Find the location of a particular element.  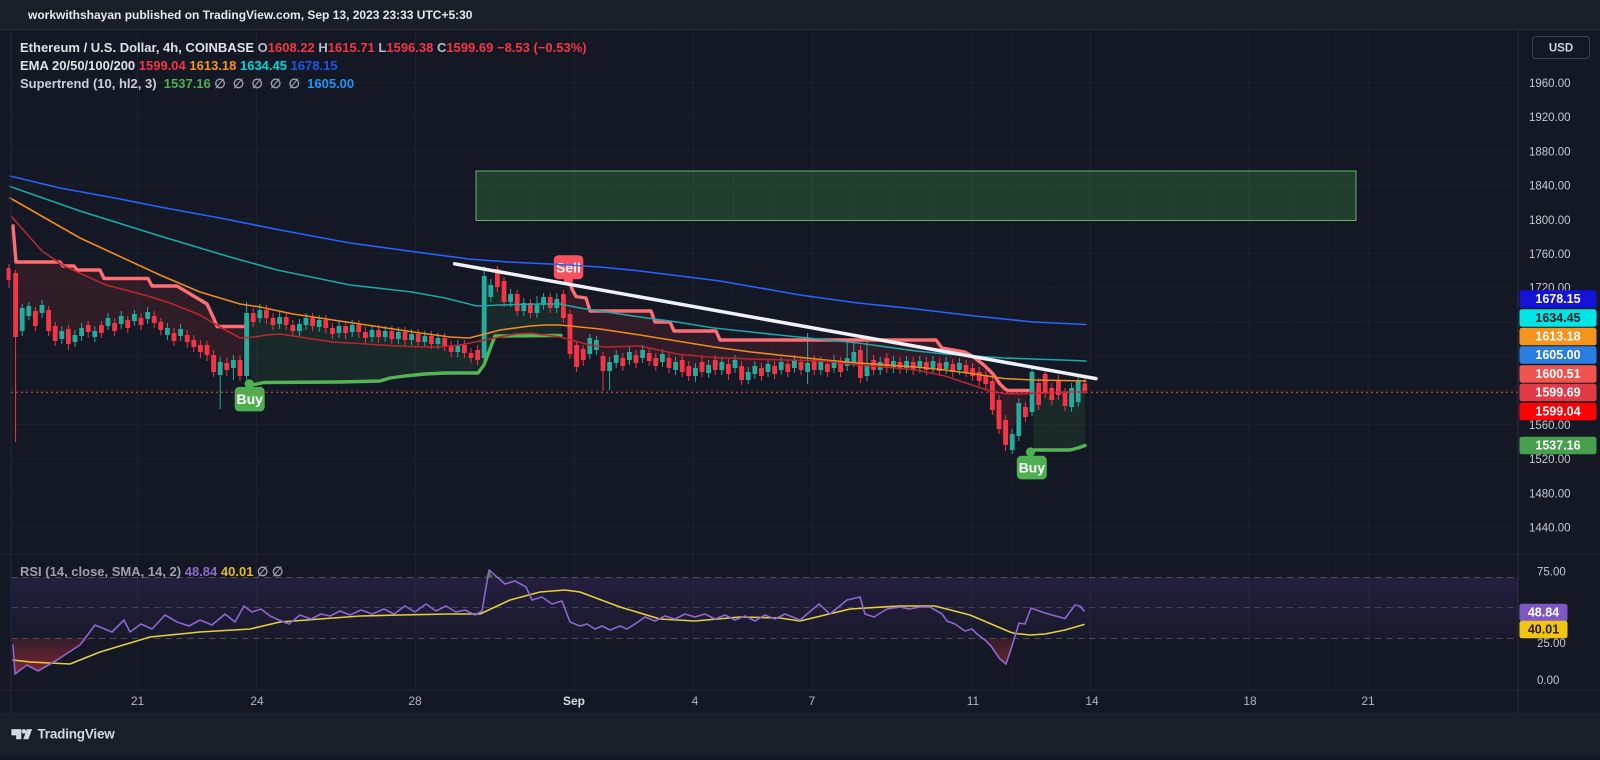

svg-text: 1880.00 is located at coordinates (1550, 152).